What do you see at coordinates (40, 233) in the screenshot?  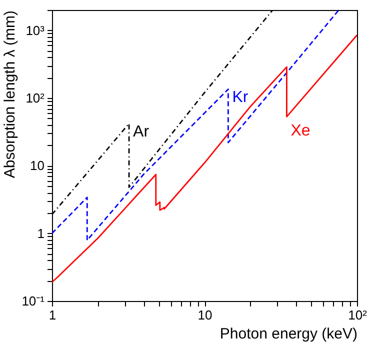 I see `y-tick-label: 1` at bounding box center [40, 233].